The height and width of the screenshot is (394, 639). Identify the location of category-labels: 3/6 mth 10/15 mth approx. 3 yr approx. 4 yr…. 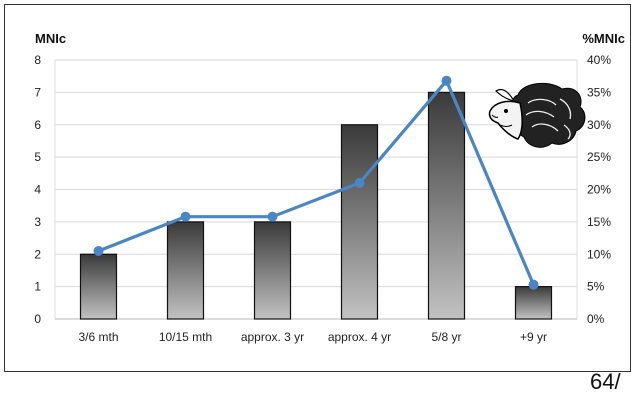
(312, 337).